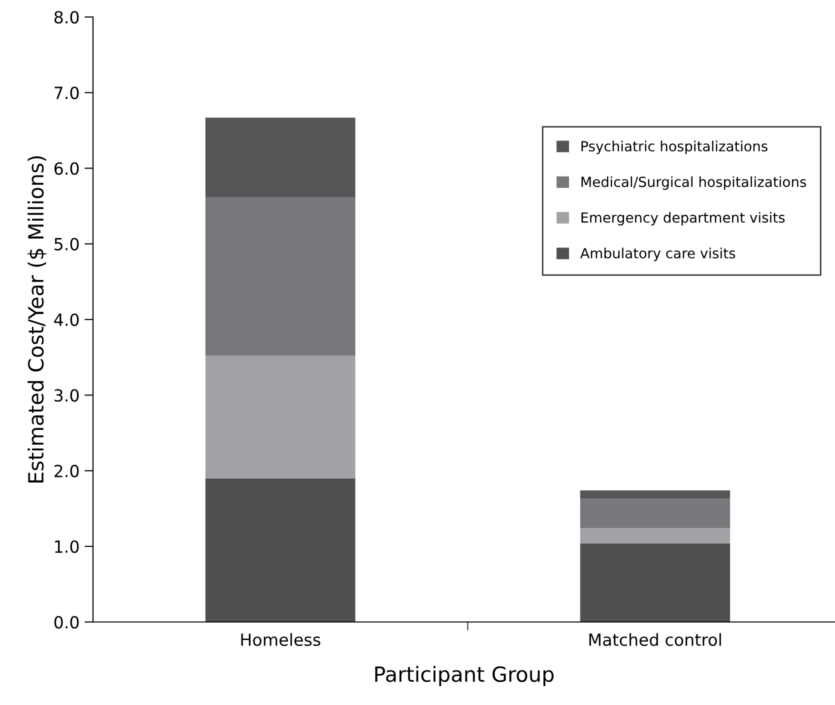 Image resolution: width=835 pixels, height=705 pixels. What do you see at coordinates (694, 183) in the screenshot?
I see `legend-label: Medical/Surgical hospitalizations` at bounding box center [694, 183].